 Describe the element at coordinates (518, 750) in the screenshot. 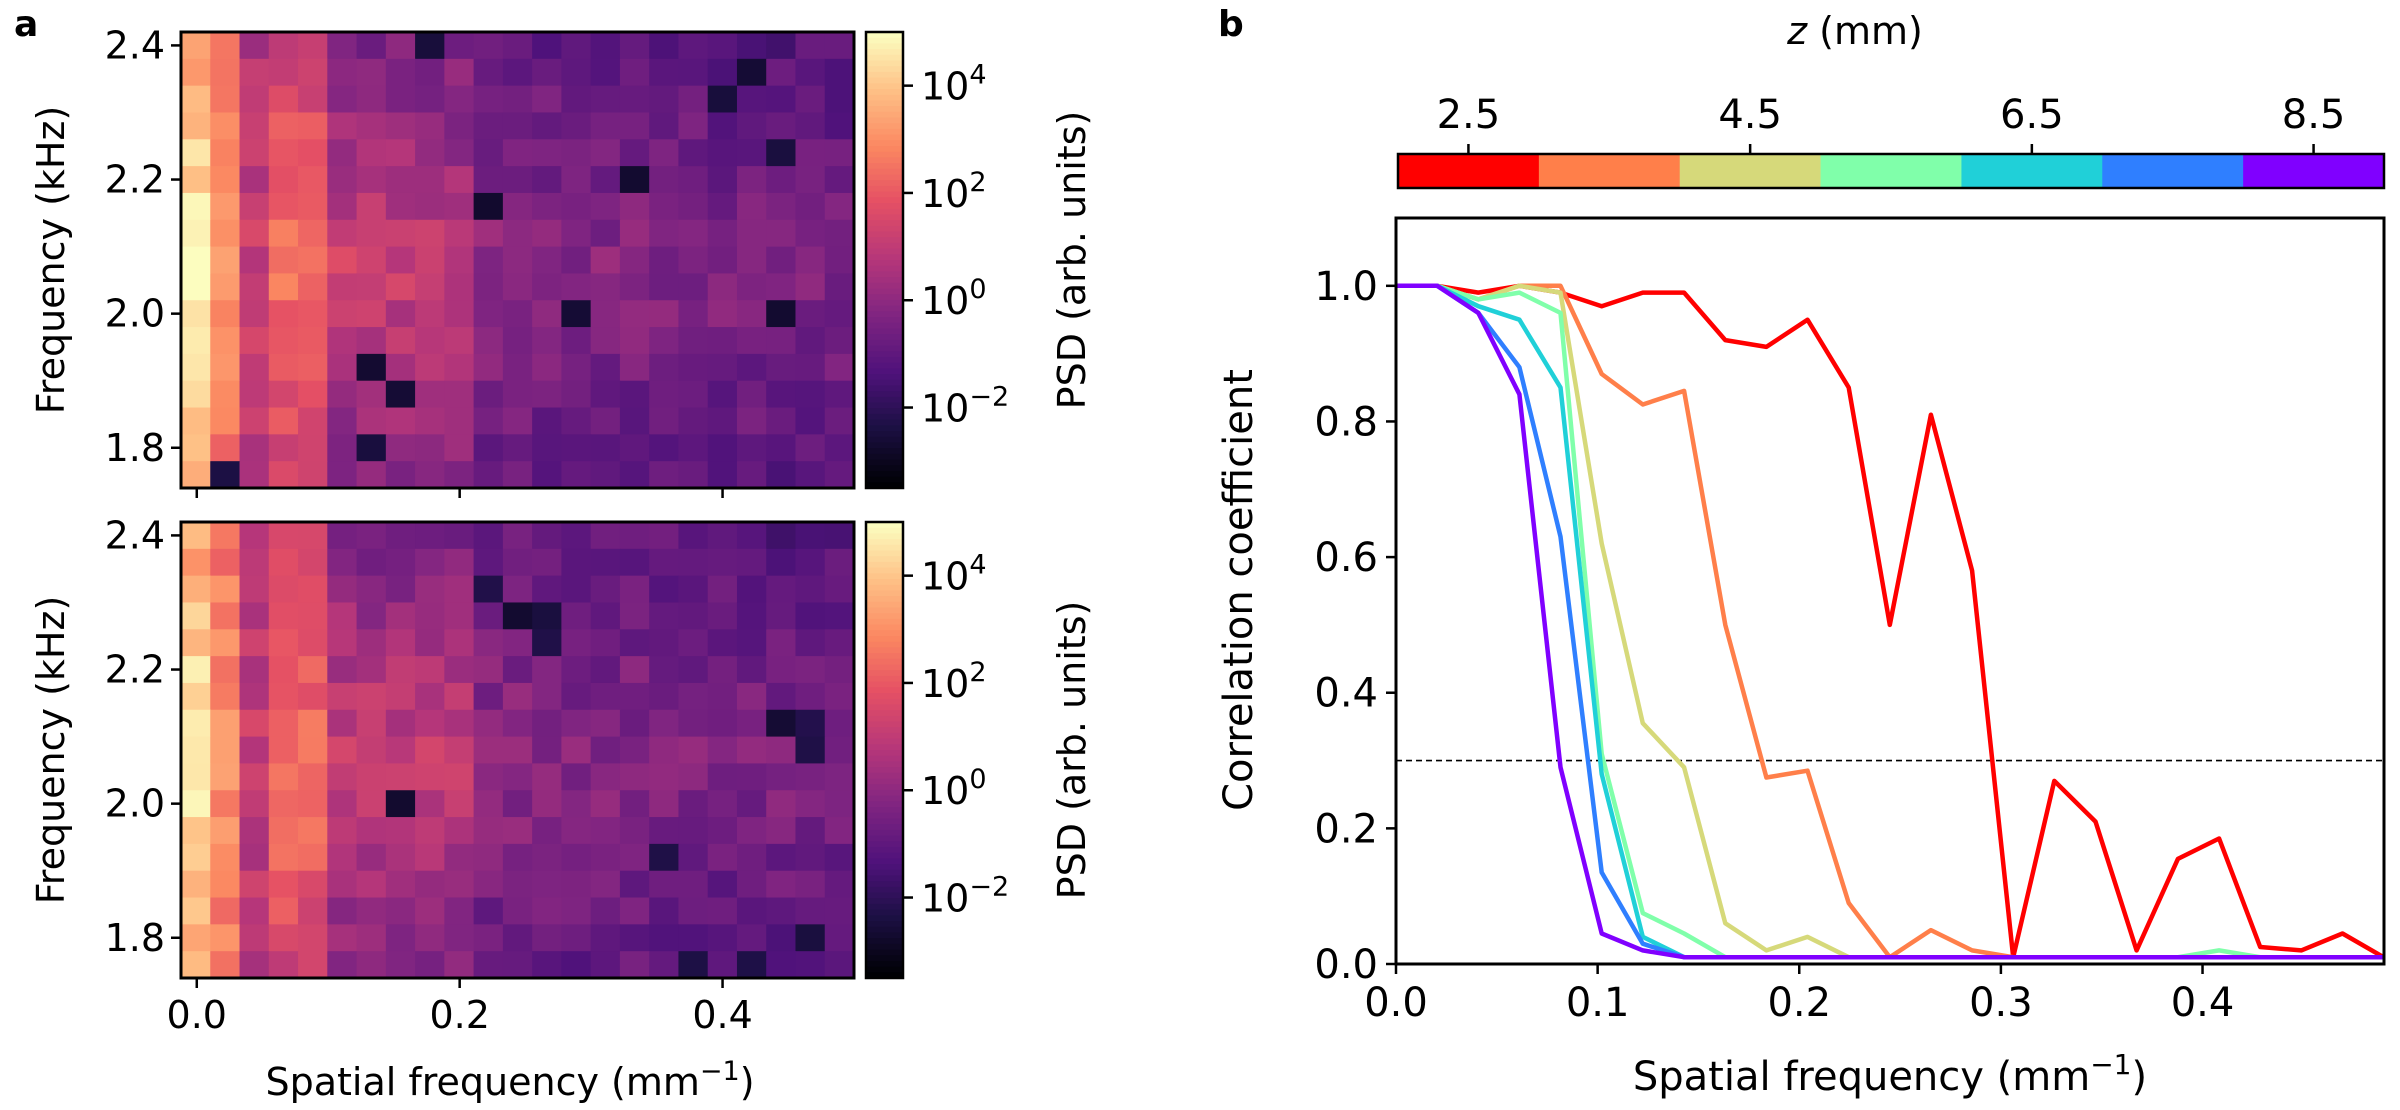

I see `heatmap-bottom-cells` at that location.